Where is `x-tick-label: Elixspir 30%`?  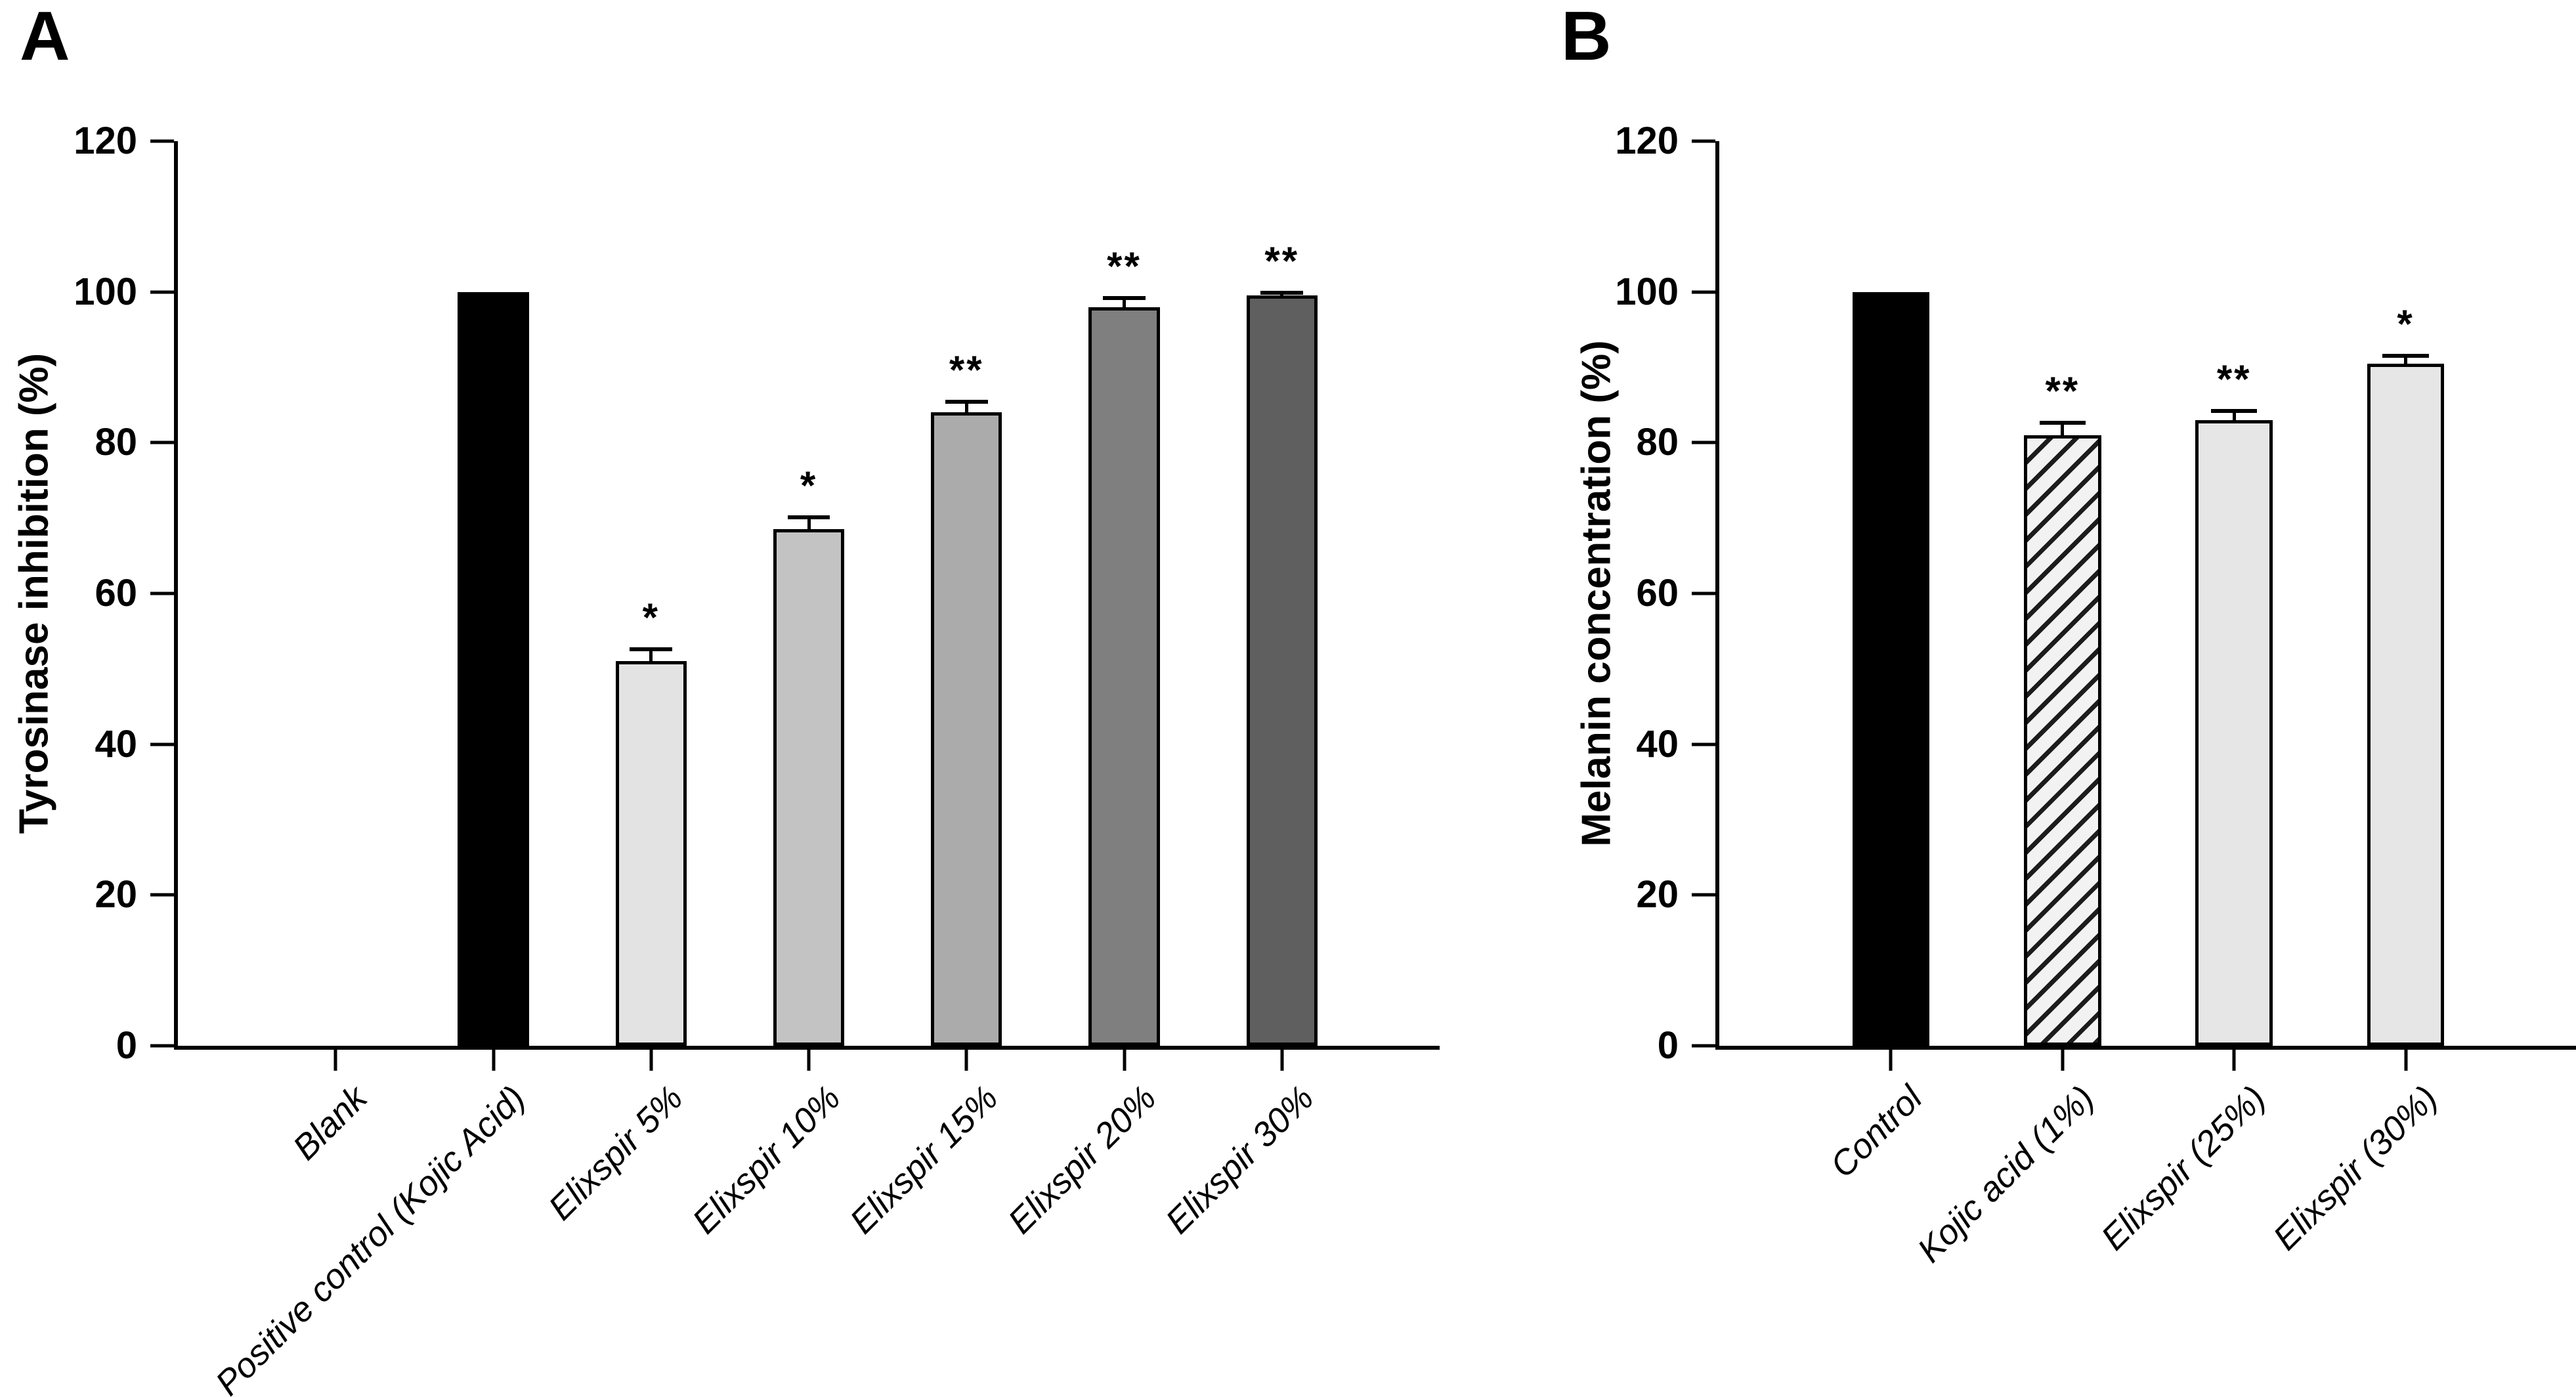
x-tick-label: Elixspir 30% is located at coordinates (1239, 1160).